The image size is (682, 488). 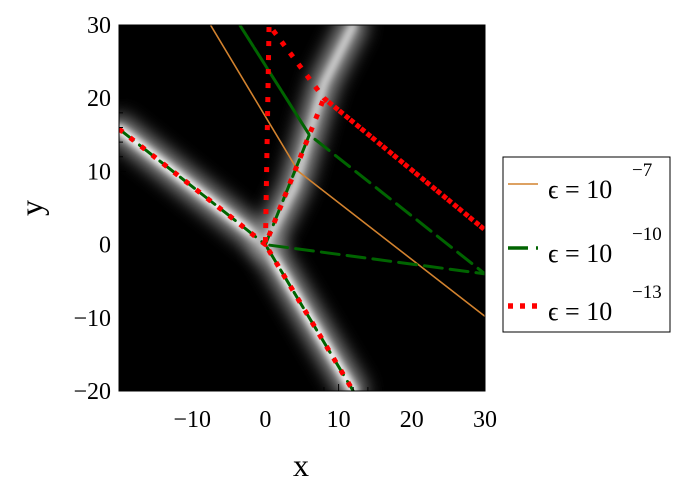 What do you see at coordinates (92, 319) in the screenshot?
I see `y-tick-label: −10` at bounding box center [92, 319].